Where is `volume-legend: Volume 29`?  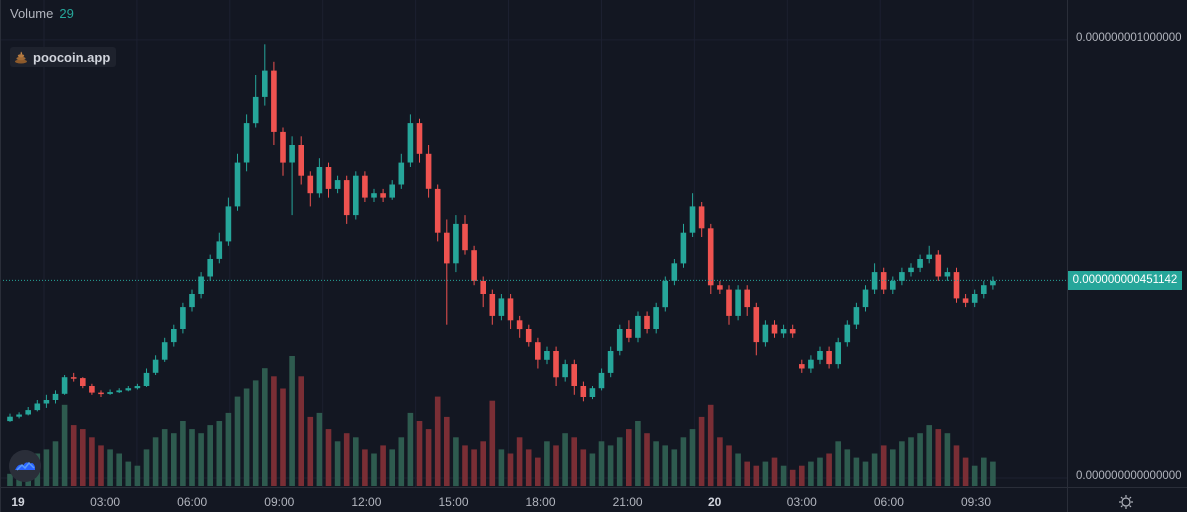
volume-legend: Volume 29 is located at coordinates (42, 13).